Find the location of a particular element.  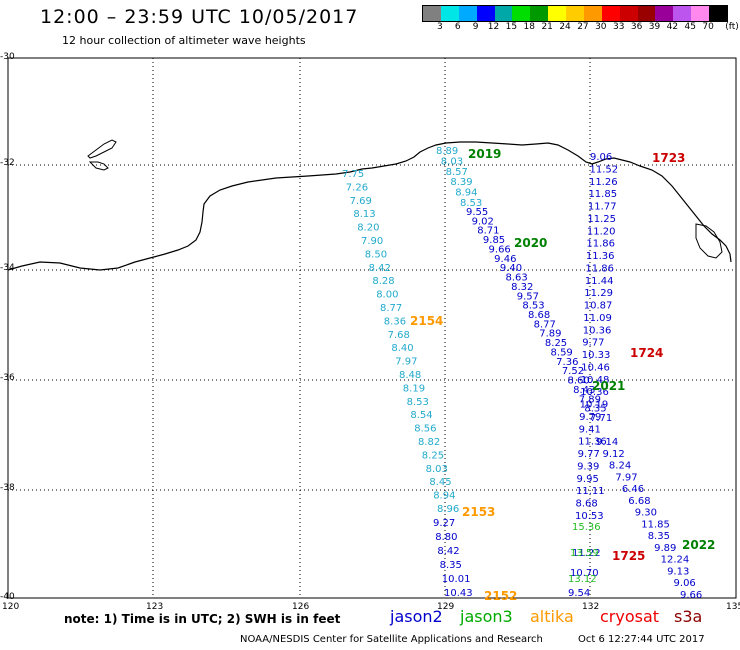

wave-height-label: 8.63 is located at coordinates (516, 278).